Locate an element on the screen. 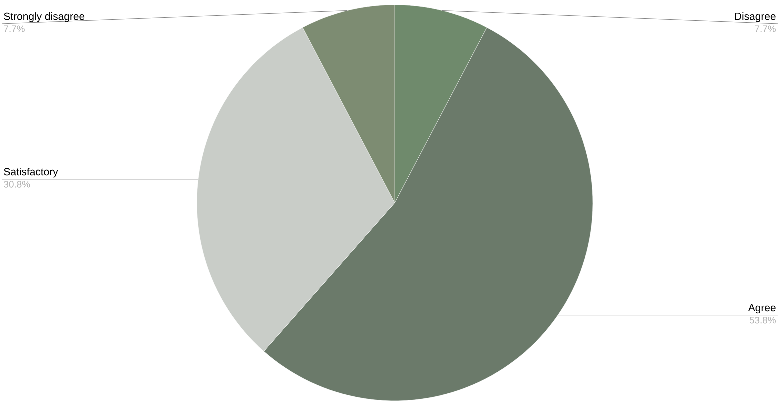  data-label: 30.8% is located at coordinates (17, 184).